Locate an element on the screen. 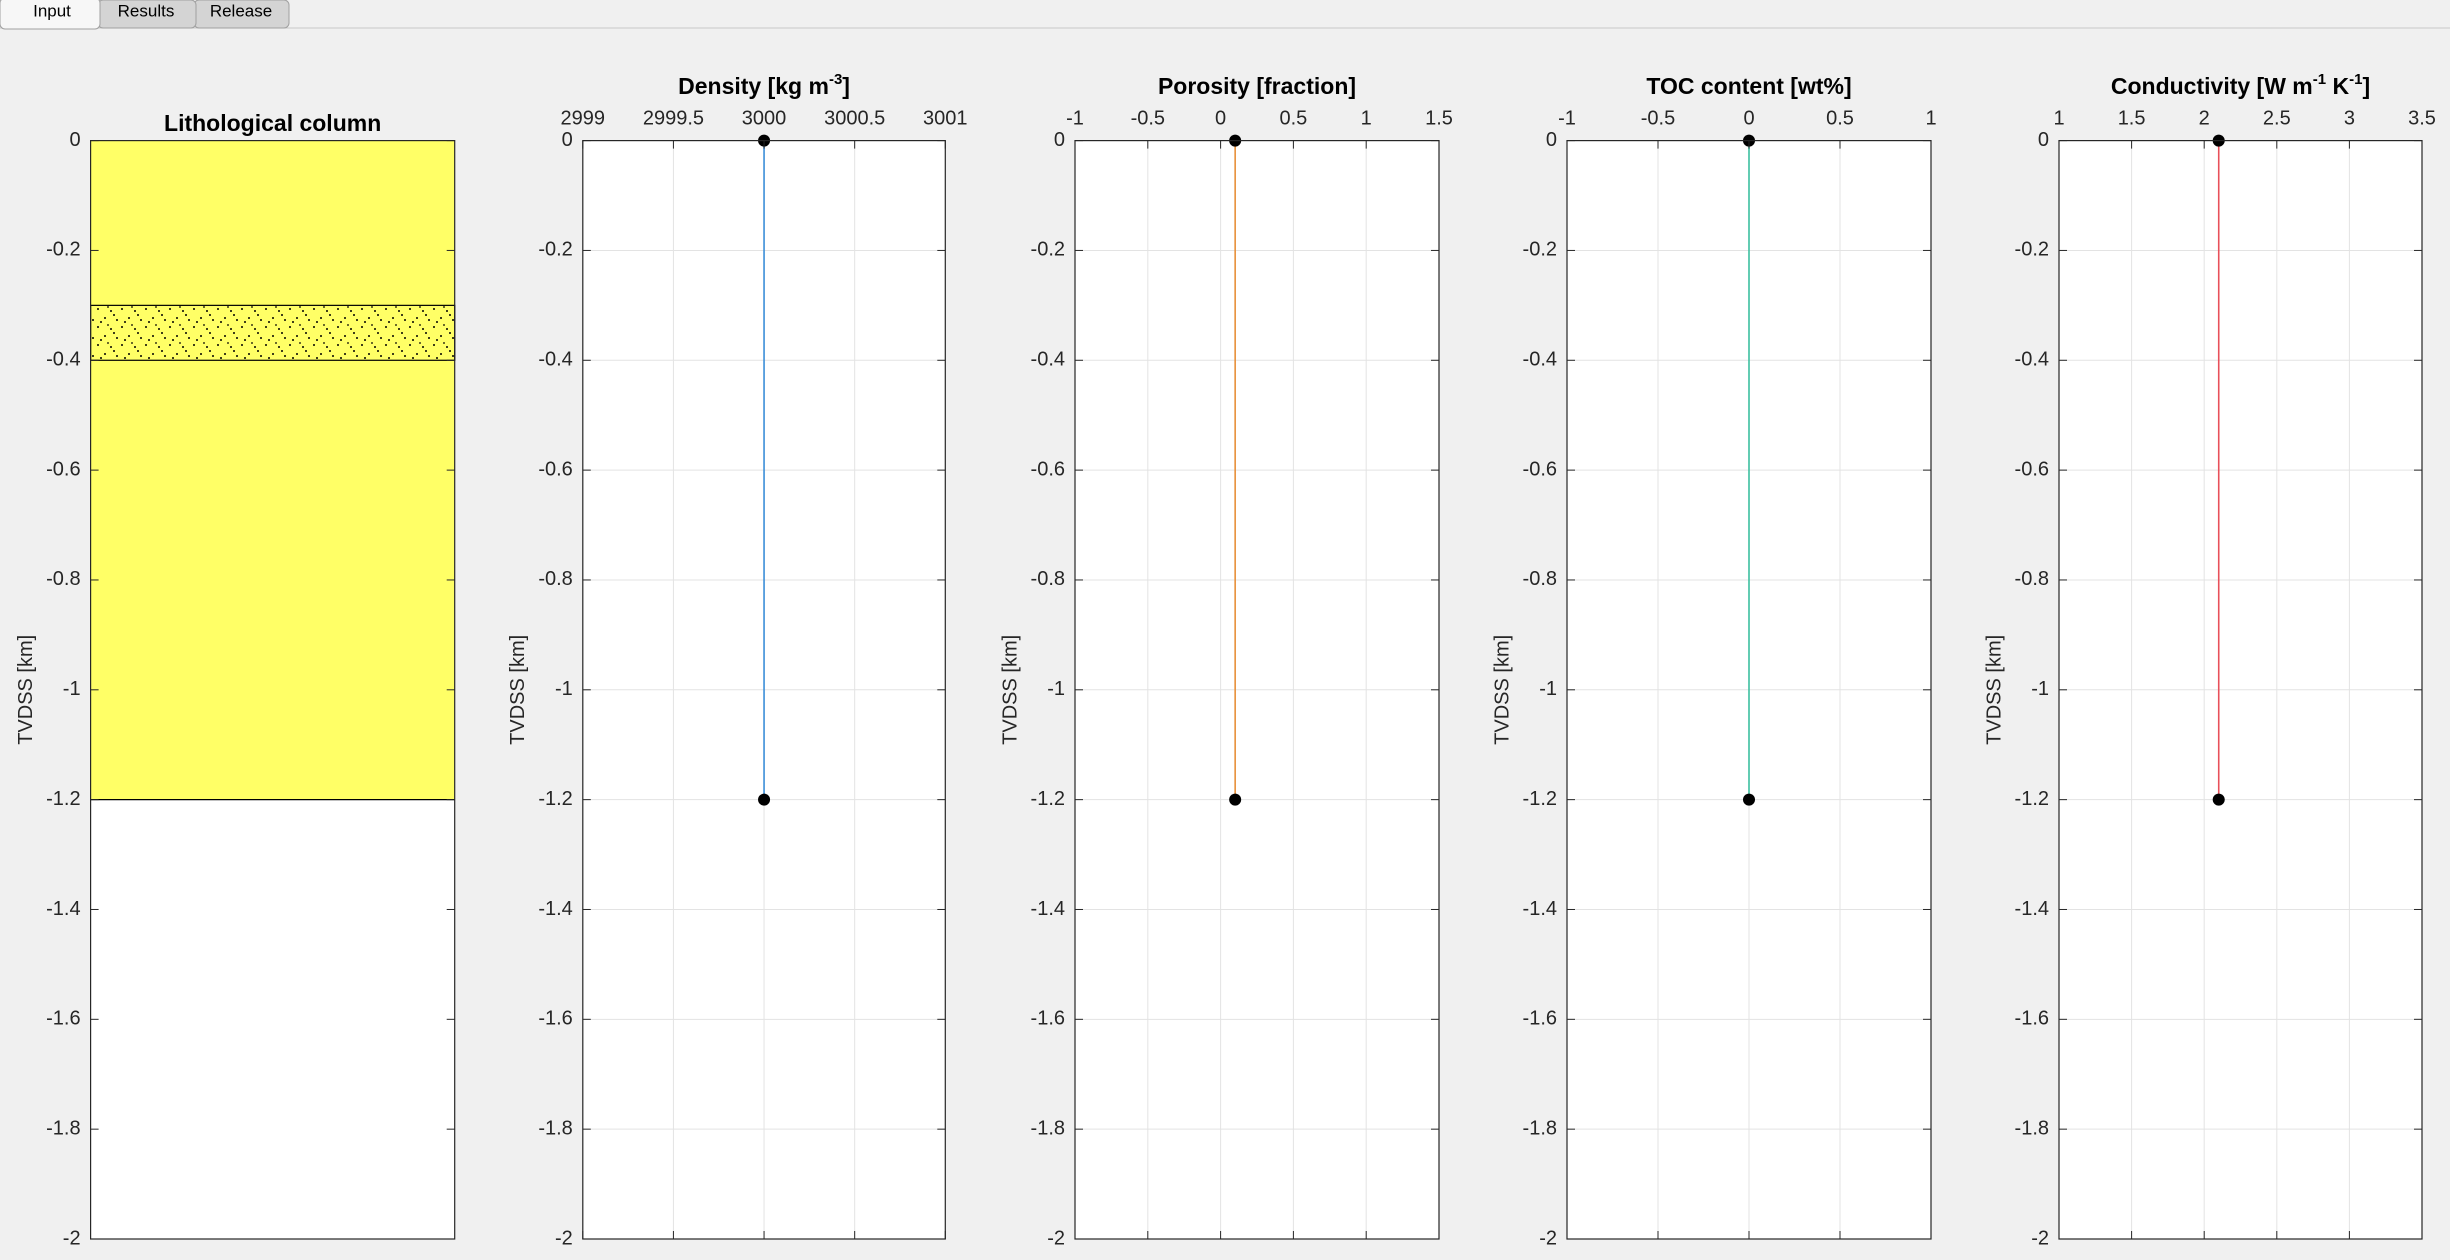  tab-shape is located at coordinates (50, 15).